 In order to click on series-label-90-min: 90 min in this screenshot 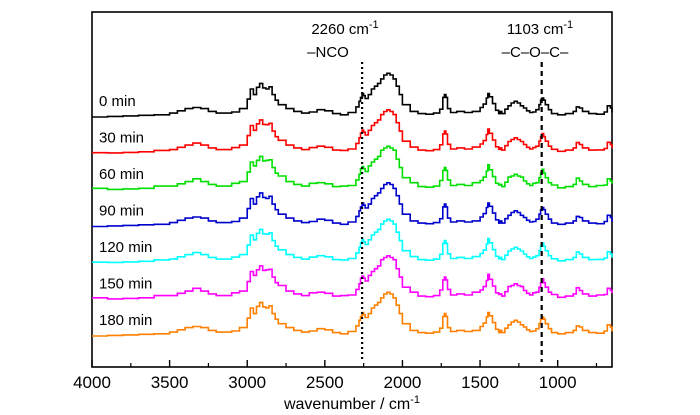, I will do `click(121, 211)`.